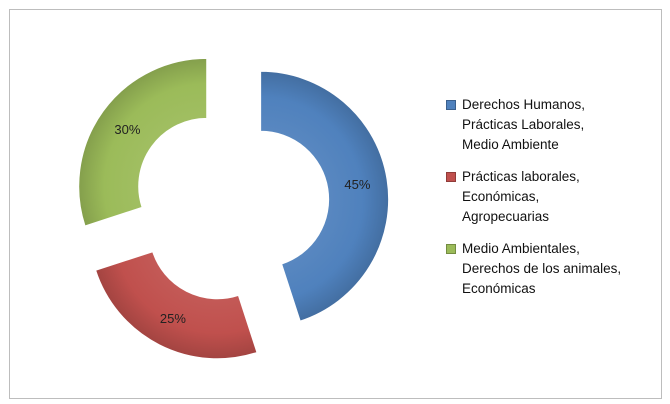 The image size is (670, 404). Describe the element at coordinates (127, 129) in the screenshot. I see `slice-value-label: 30%` at that location.